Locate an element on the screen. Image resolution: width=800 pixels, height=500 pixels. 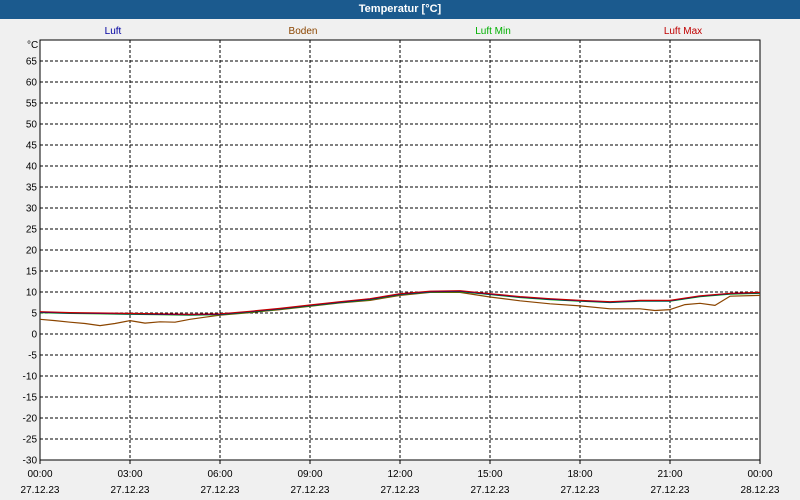
legend-item: Boden is located at coordinates (303, 31).